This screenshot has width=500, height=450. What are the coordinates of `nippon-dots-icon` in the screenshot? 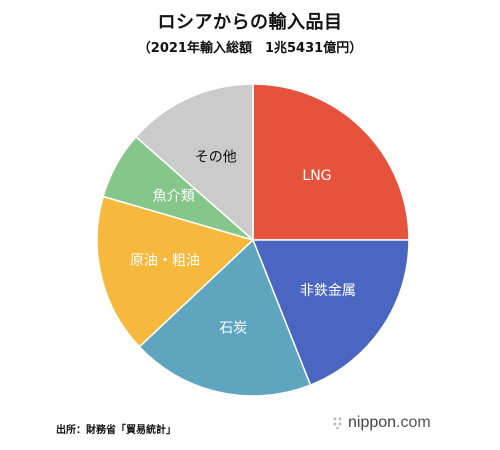 It's located at (337, 423).